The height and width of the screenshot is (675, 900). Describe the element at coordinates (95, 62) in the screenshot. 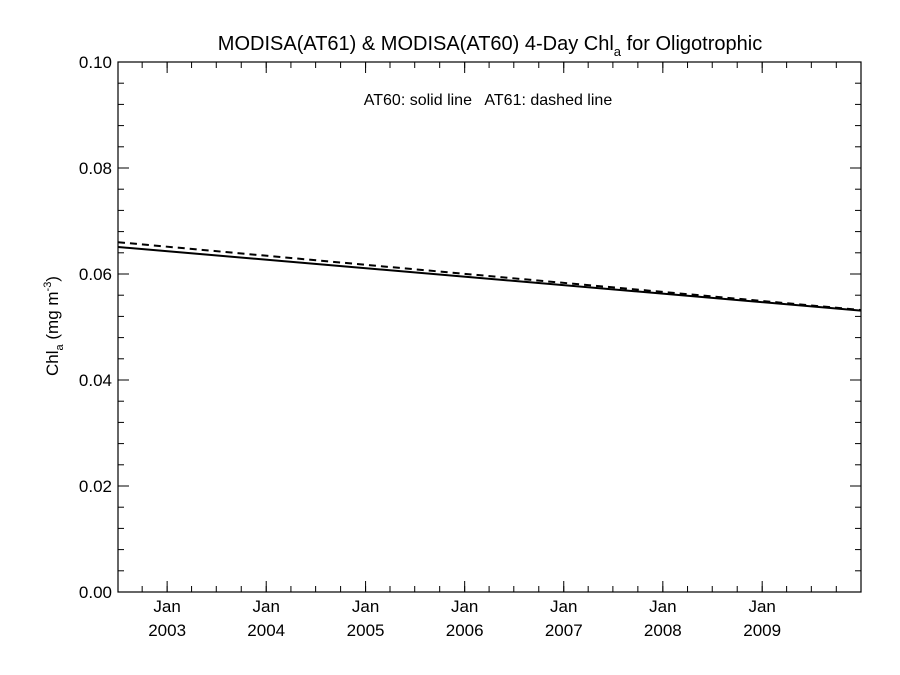

I see `y-tick-label: 0.10` at that location.